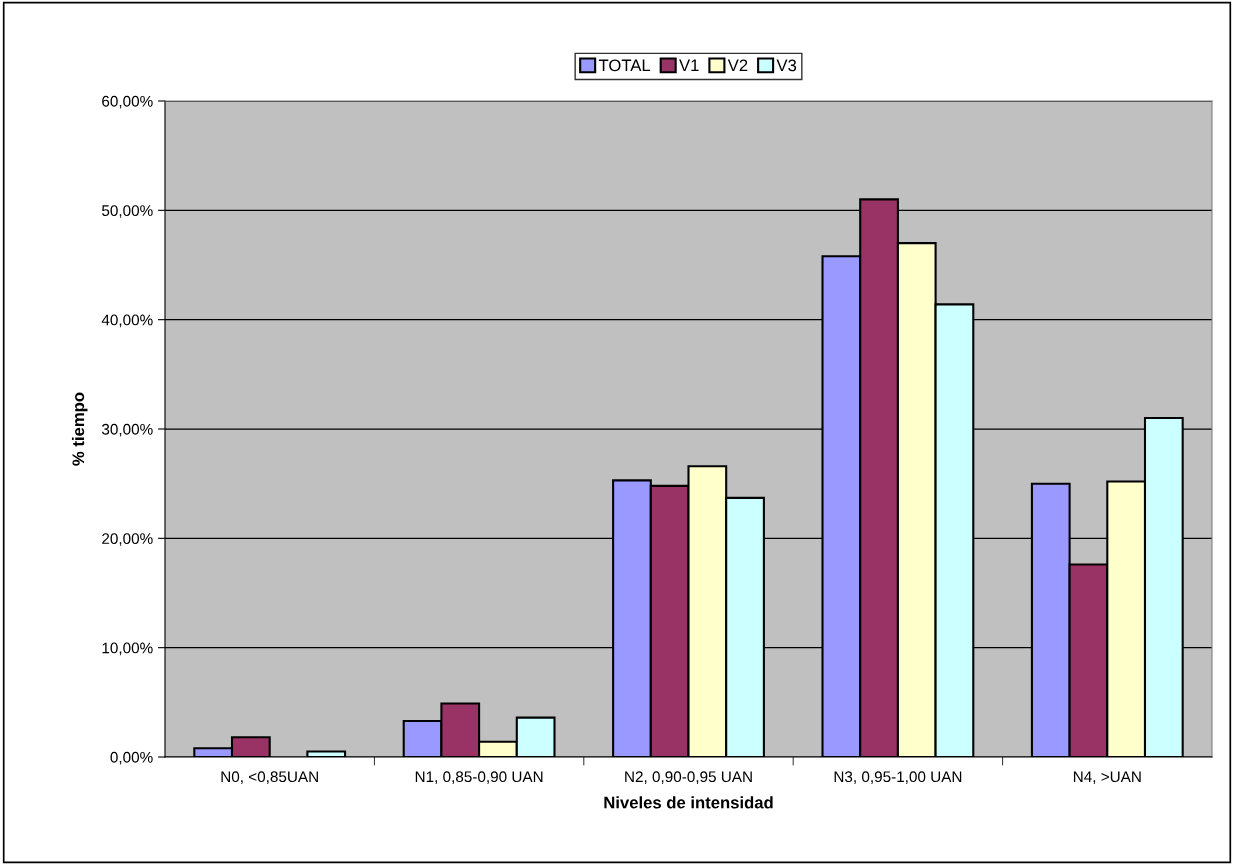 Image resolution: width=1234 pixels, height=865 pixels. Describe the element at coordinates (688, 802) in the screenshot. I see `x-axis-title: Niveles de intensidad` at that location.